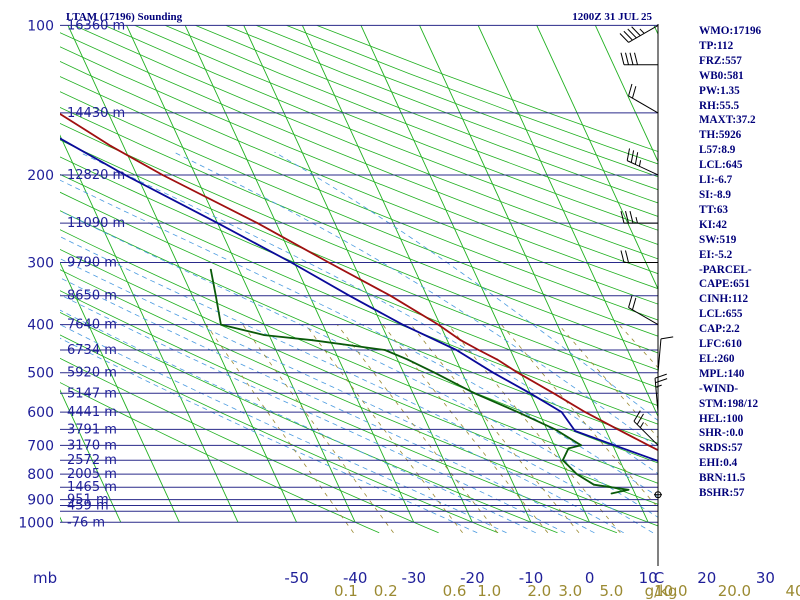  I want to click on valid-time: 1200Z 31 JUL 25, so click(612, 17).